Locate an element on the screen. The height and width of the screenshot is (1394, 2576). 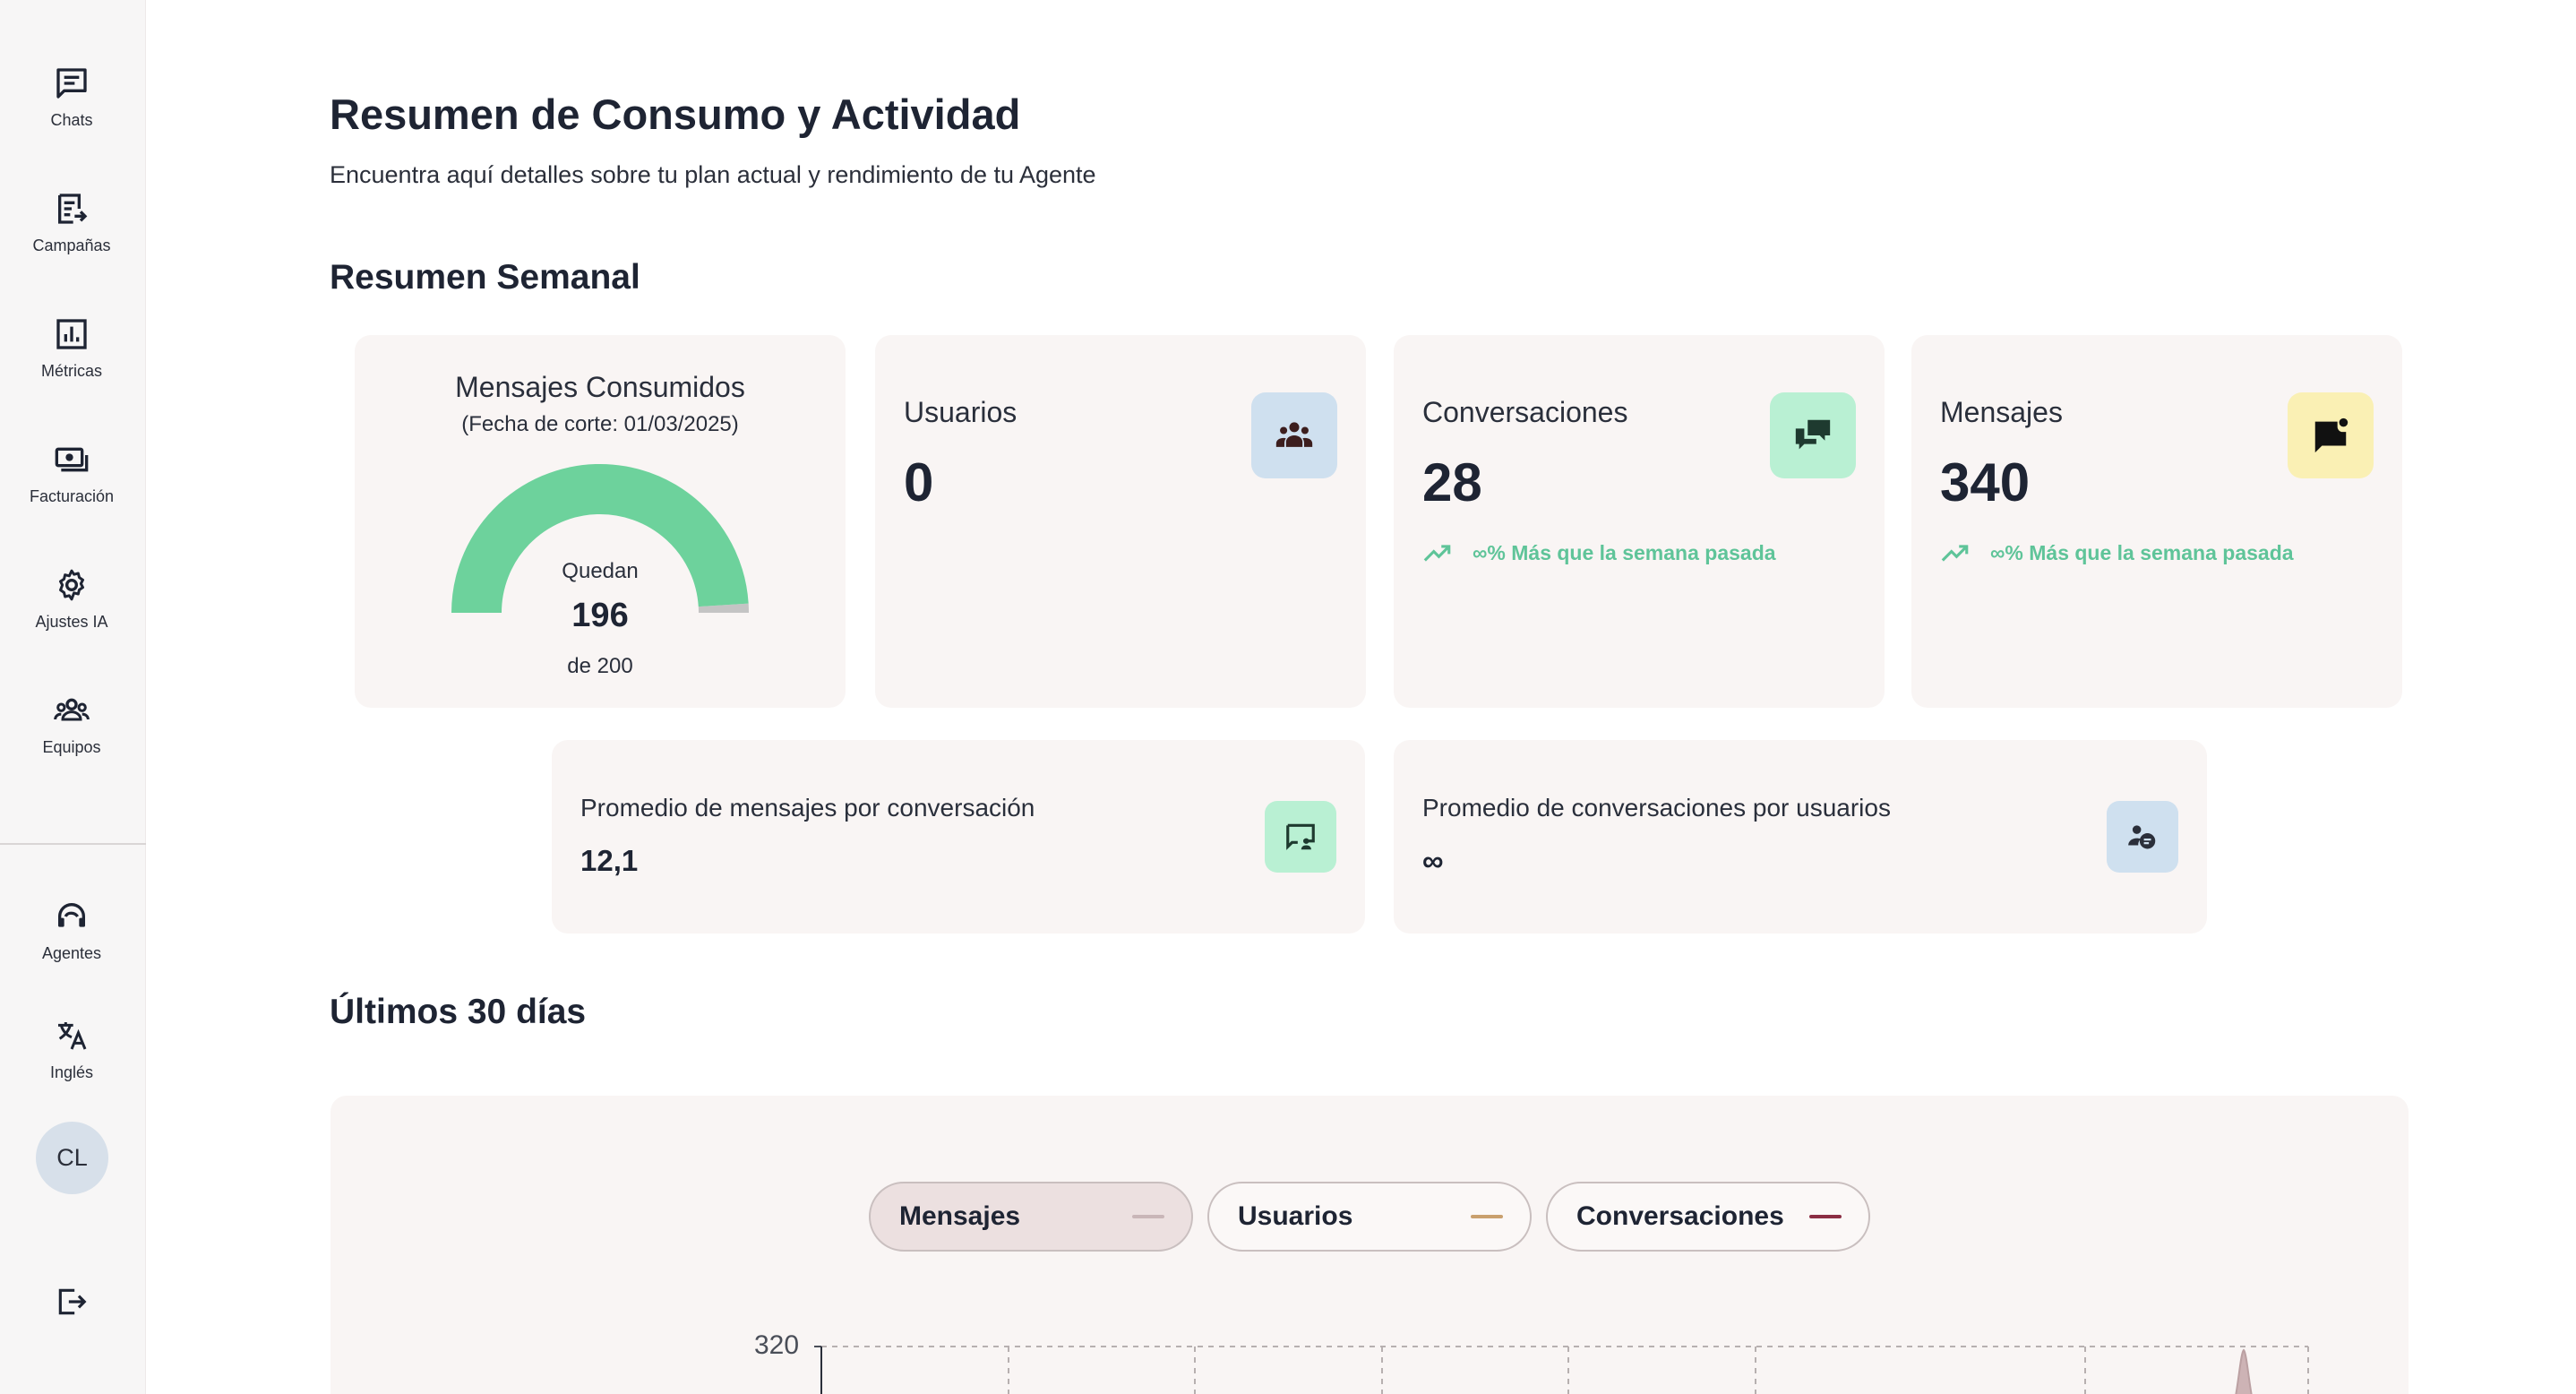
consumed-gauge is located at coordinates (600, 539).